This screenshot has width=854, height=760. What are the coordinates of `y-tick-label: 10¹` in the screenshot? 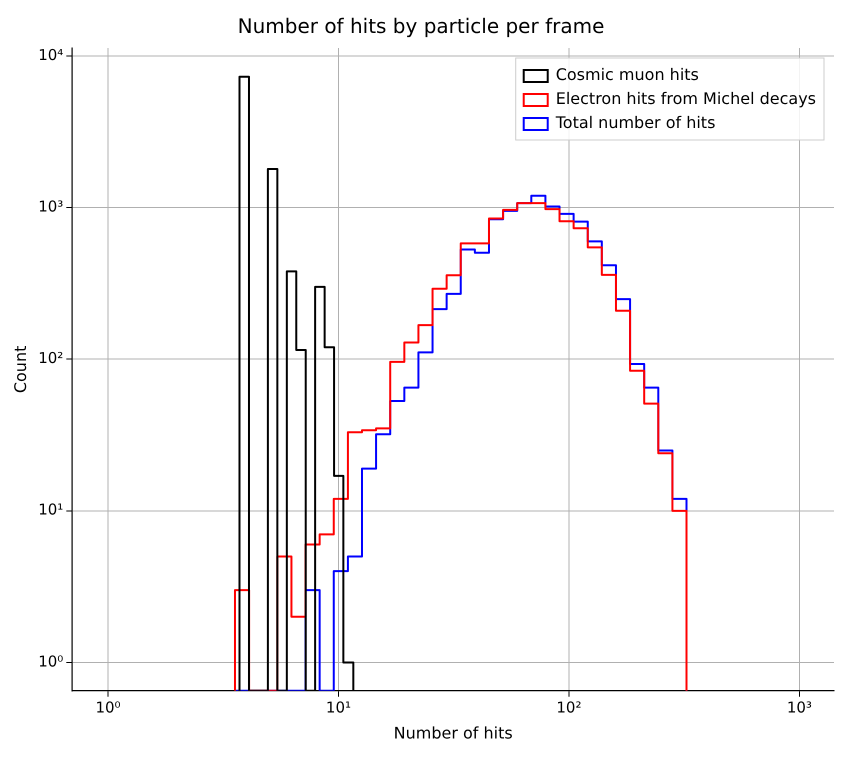 It's located at (51, 509).